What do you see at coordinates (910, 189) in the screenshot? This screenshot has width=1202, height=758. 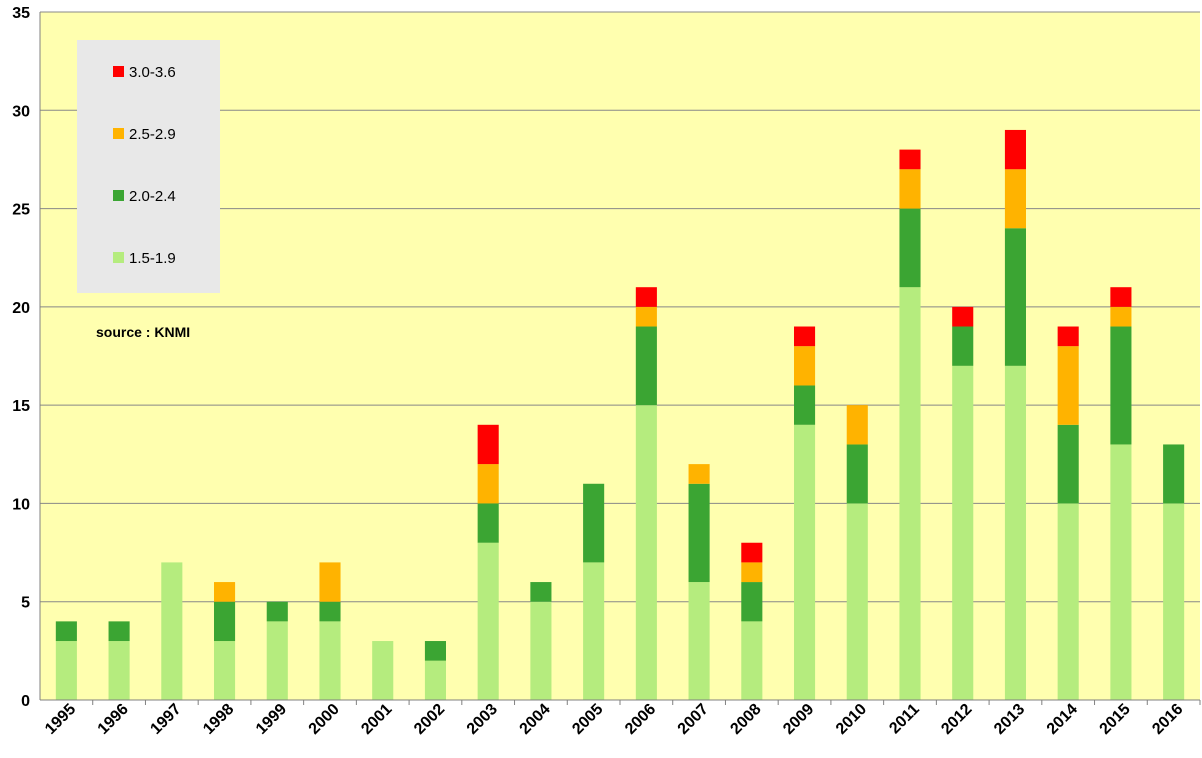 I see `bar-segment-2011-2.5-2.9` at bounding box center [910, 189].